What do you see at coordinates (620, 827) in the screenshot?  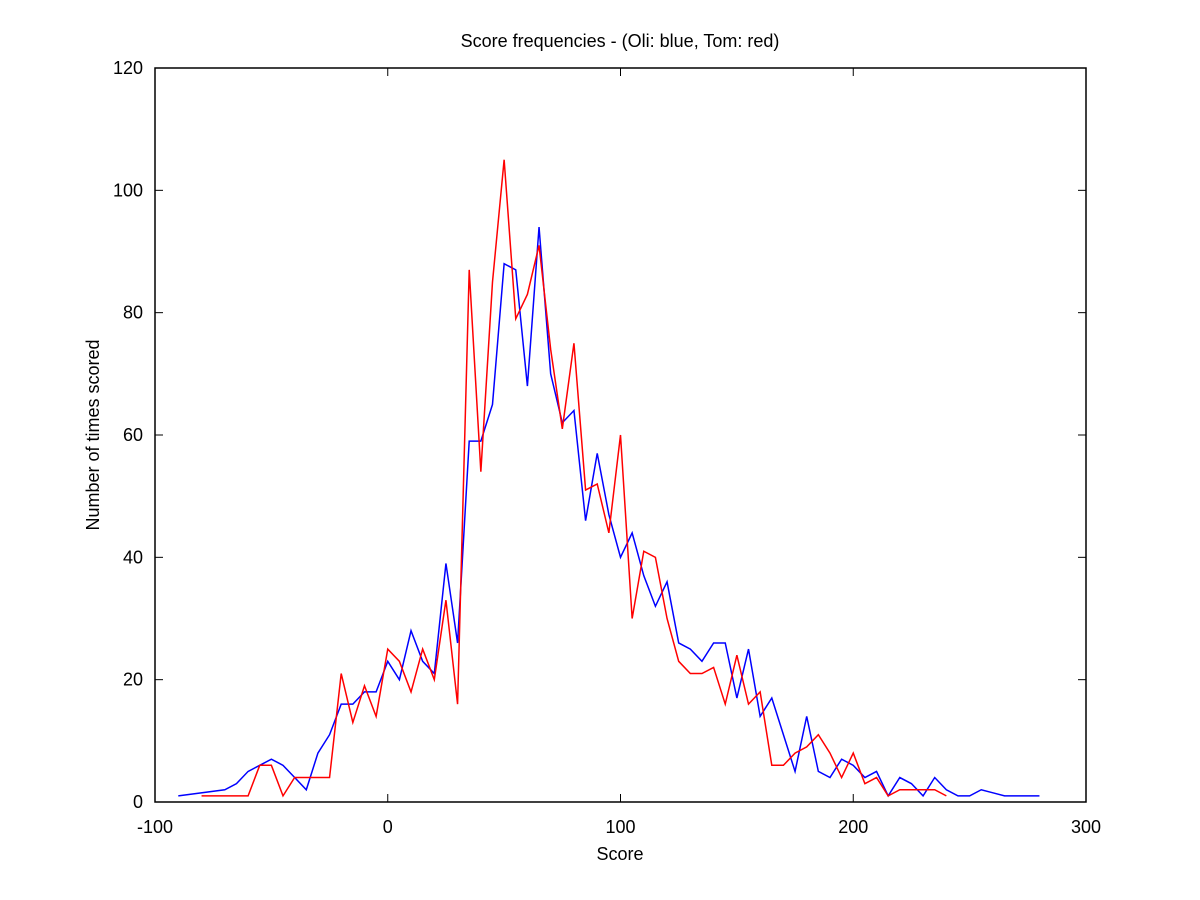 I see `x-tick-label: 100` at bounding box center [620, 827].